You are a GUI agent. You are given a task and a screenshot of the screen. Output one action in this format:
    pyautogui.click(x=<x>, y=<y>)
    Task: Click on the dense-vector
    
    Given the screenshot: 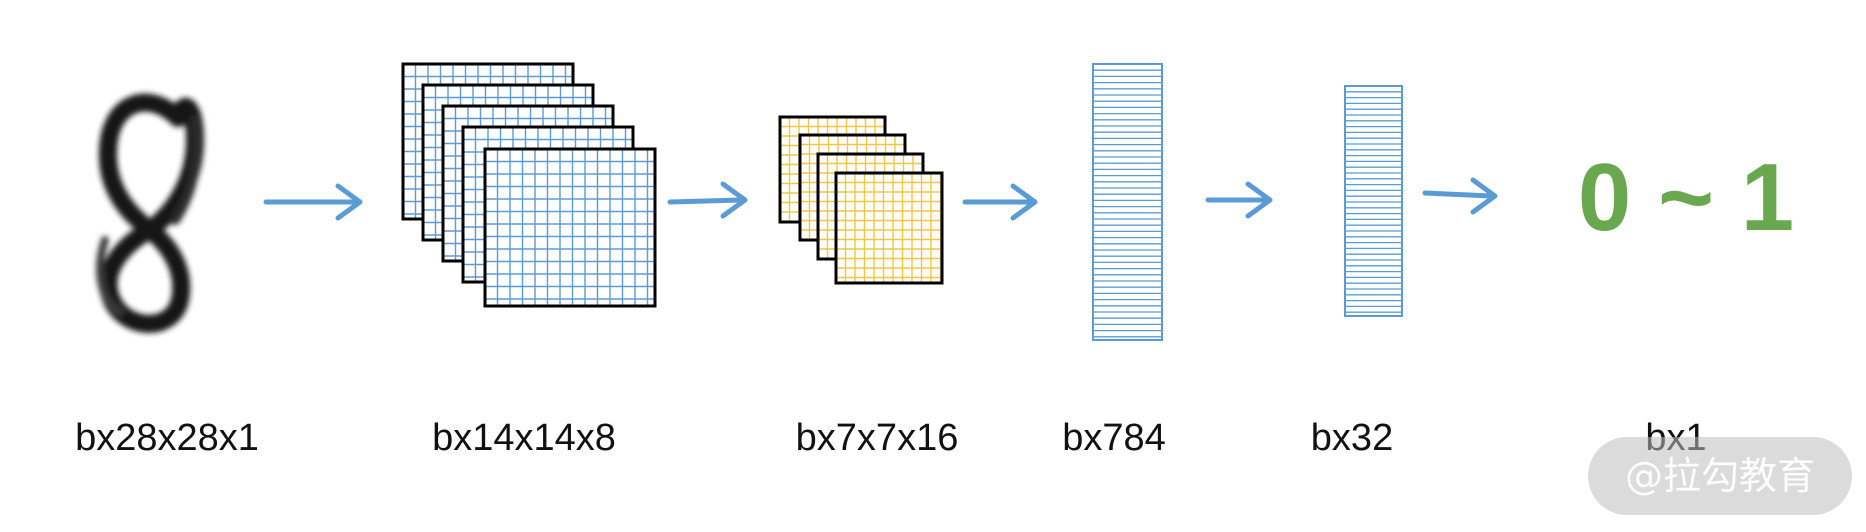 What is the action you would take?
    pyautogui.click(x=1373, y=201)
    